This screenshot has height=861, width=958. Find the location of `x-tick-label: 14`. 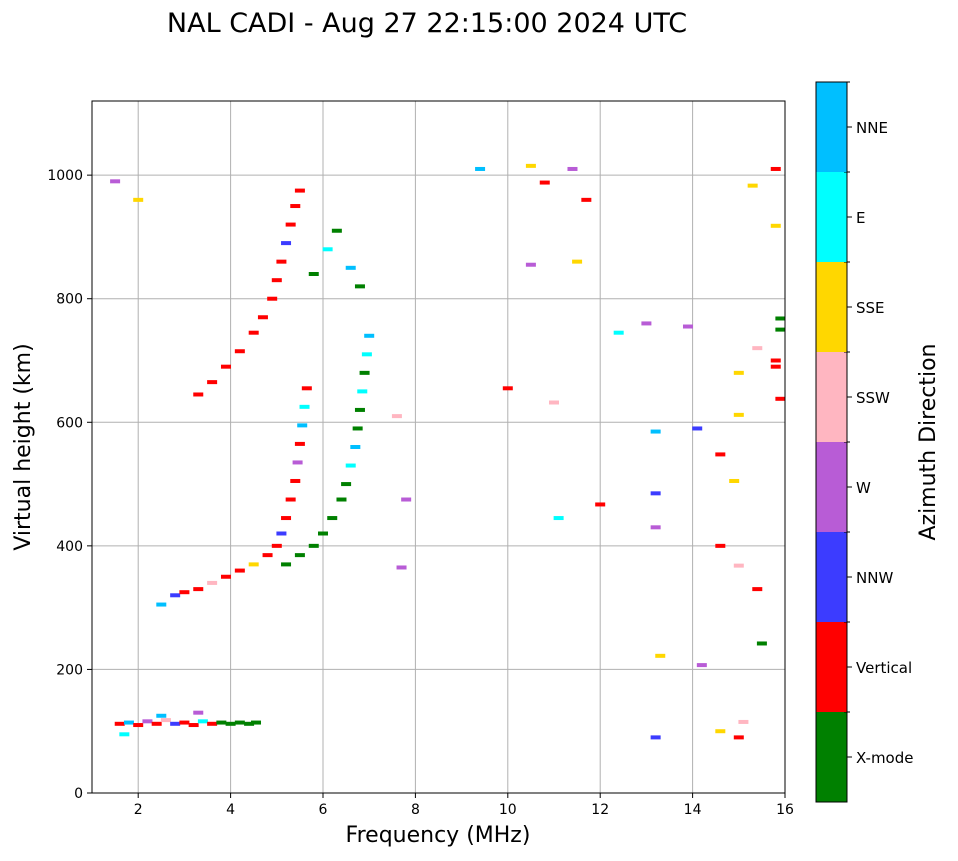

x-tick-label: 14 is located at coordinates (693, 810).